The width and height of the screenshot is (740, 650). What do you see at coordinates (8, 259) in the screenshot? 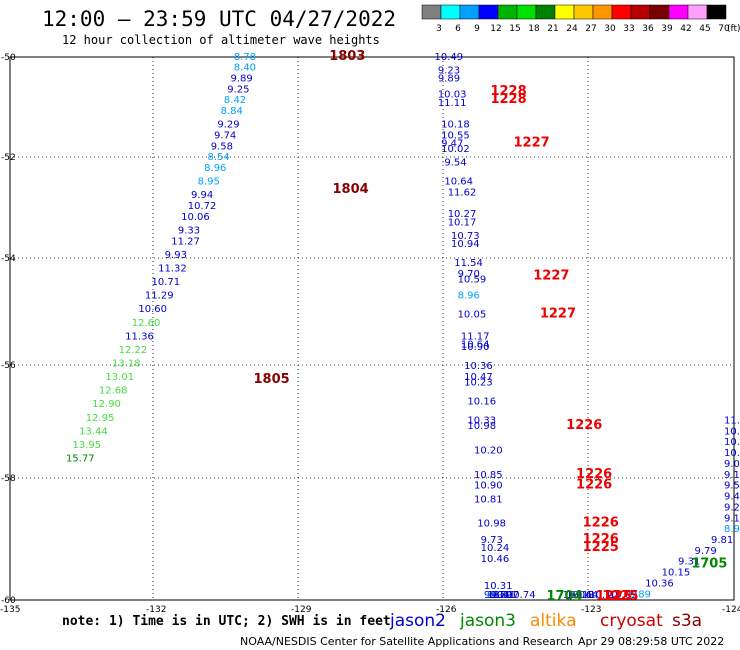
I see `y-tick-label: -54` at bounding box center [8, 259].